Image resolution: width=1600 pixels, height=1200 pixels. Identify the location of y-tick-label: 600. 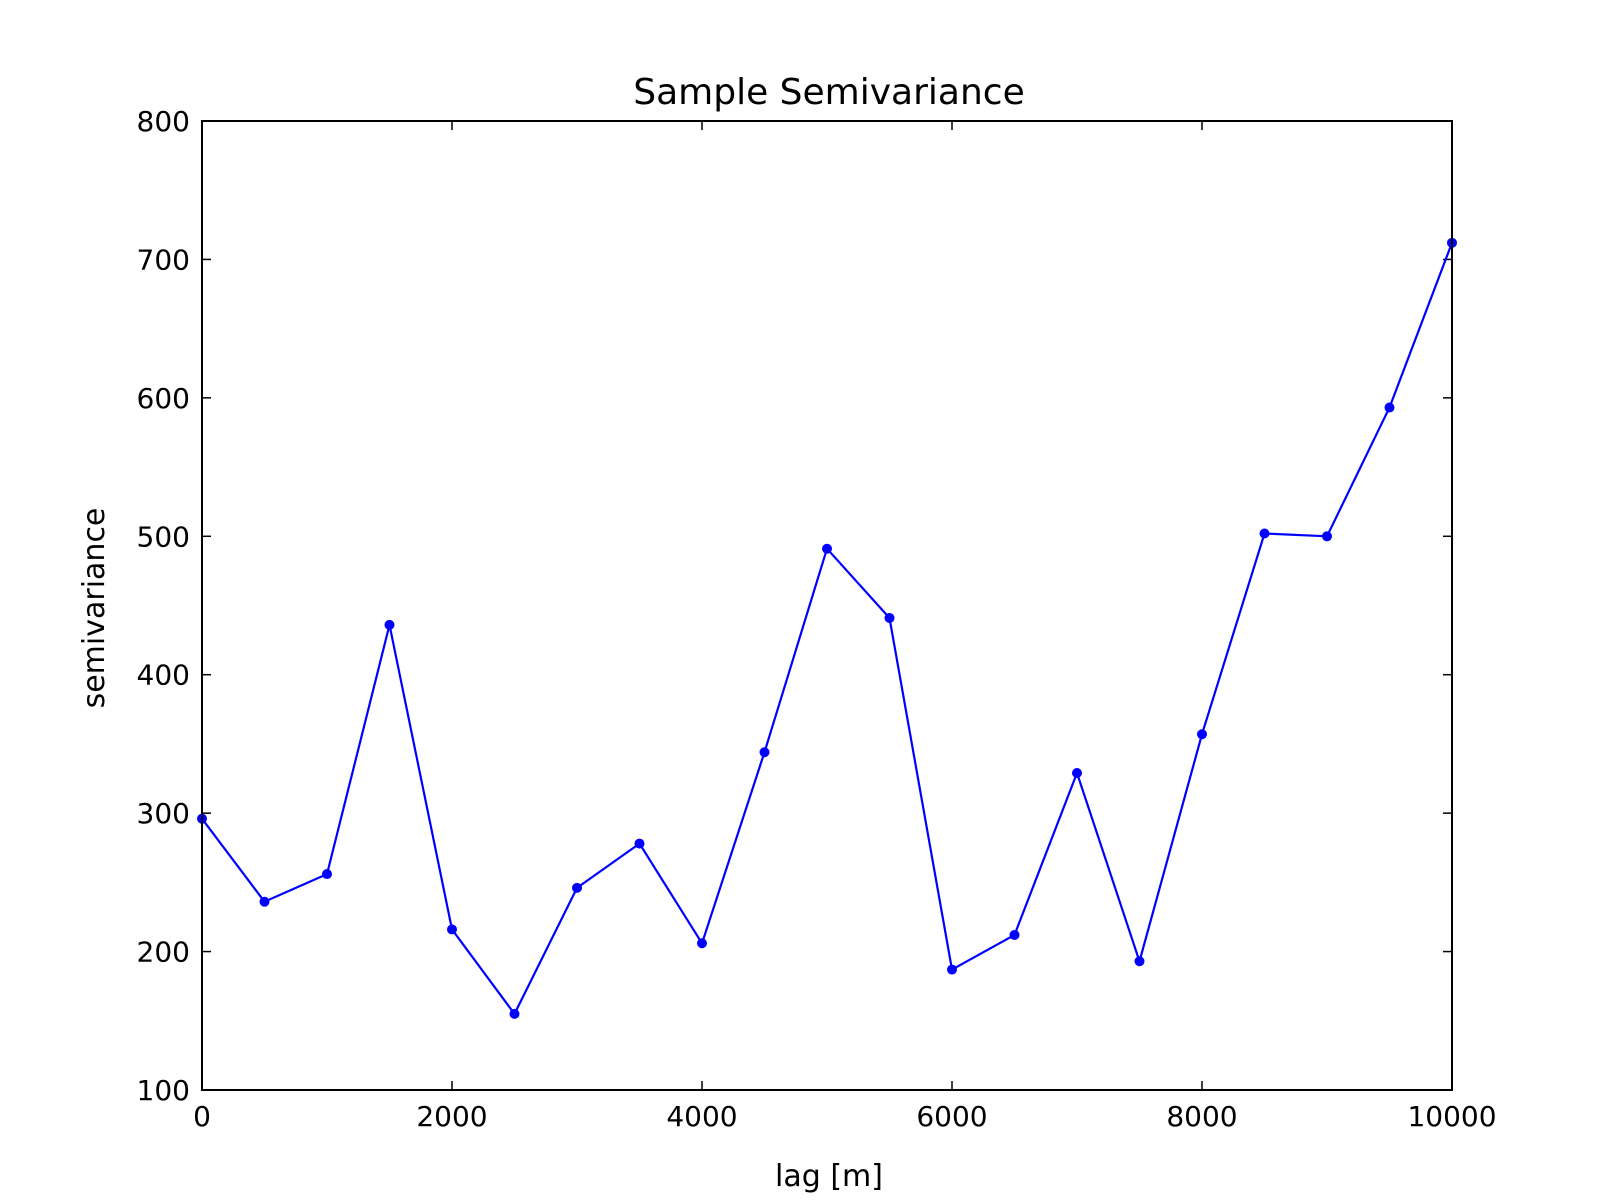
(163, 398).